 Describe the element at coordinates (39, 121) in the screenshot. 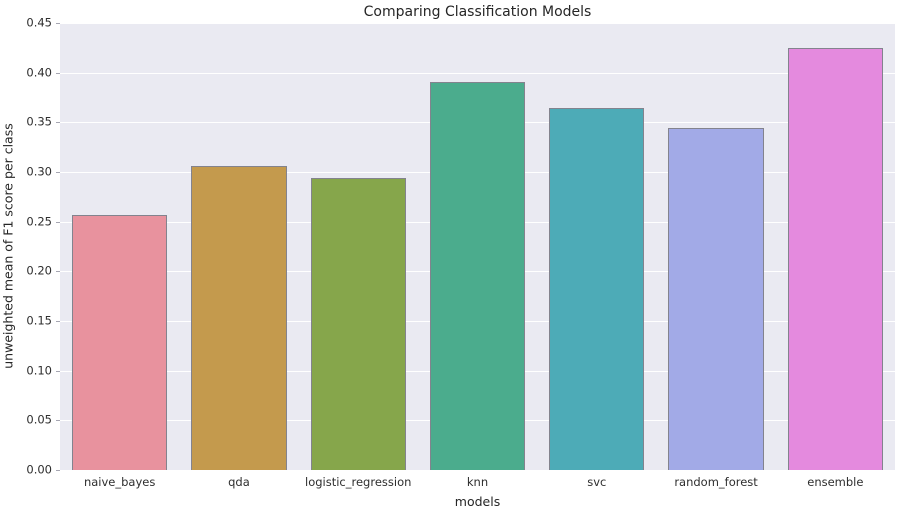

I see `y-tick-label: 0.35` at that location.